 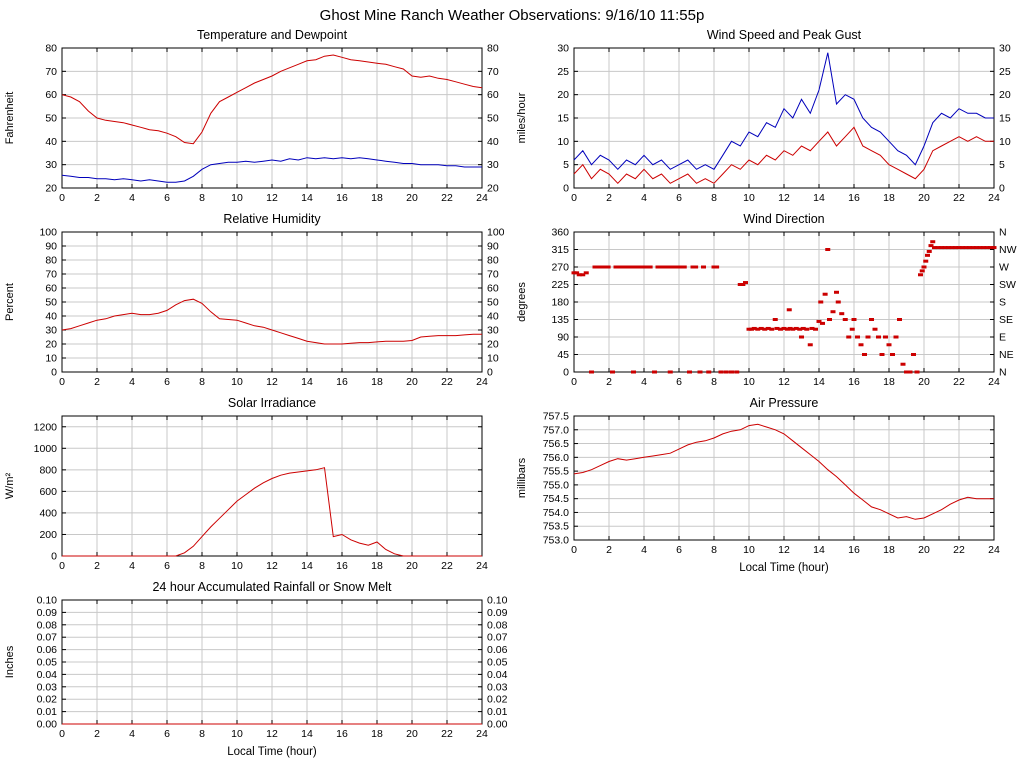 I want to click on svg-text: degrees, so click(x=522, y=302).